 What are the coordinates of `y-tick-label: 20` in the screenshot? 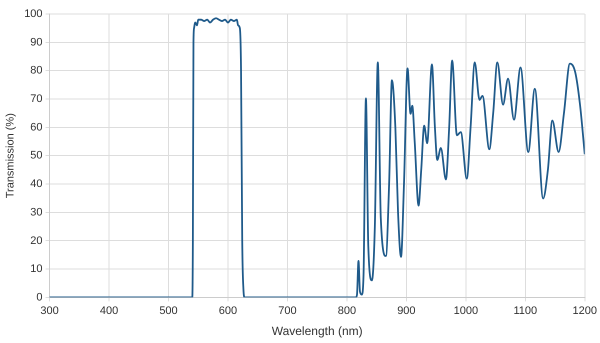 It's located at (36, 240).